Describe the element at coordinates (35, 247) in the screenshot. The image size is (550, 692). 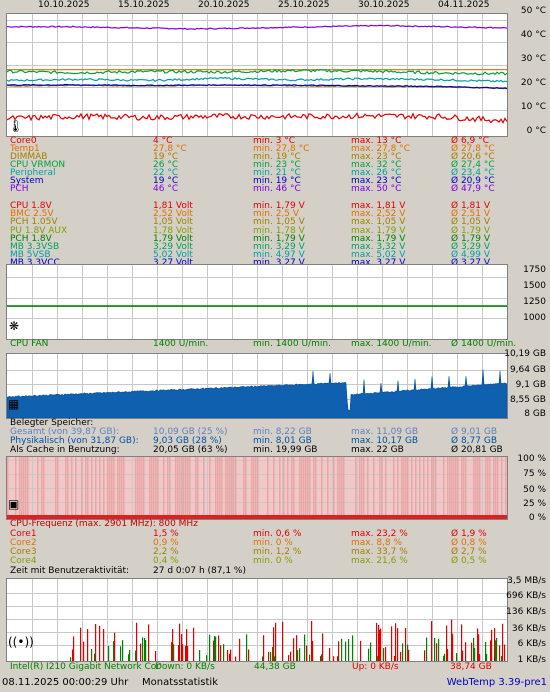
I see `sensor-name: MB 3.3VSB` at that location.